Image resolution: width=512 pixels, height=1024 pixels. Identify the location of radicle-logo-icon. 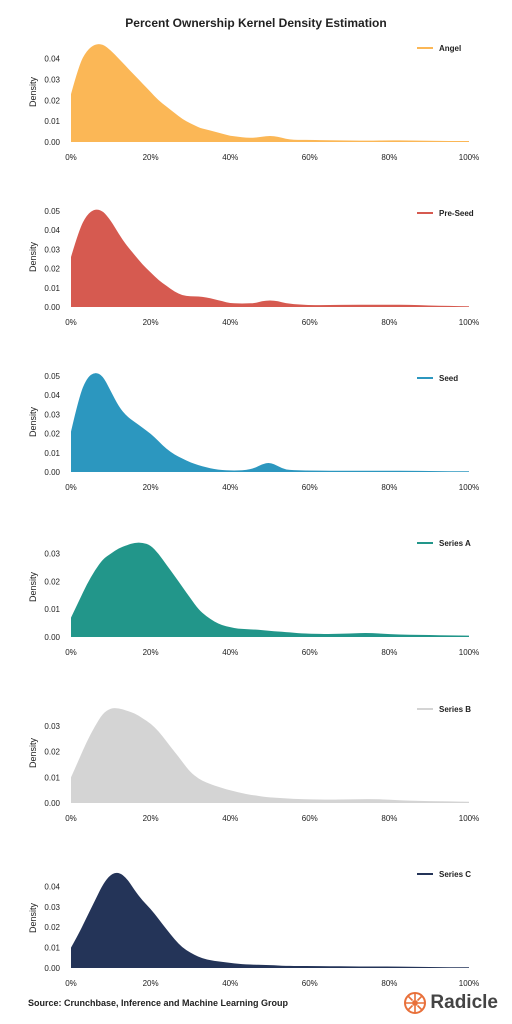
(415, 1003).